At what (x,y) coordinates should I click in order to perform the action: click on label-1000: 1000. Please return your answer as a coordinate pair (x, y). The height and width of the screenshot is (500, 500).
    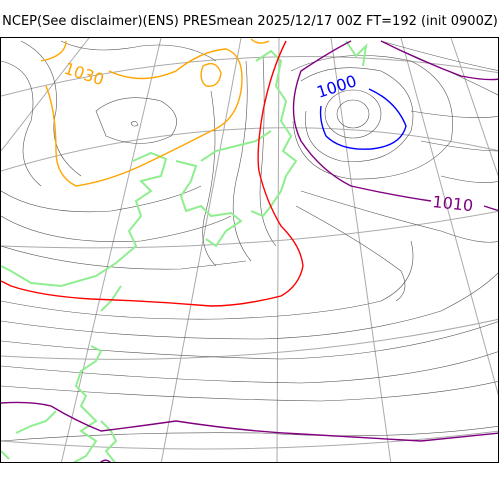
    Looking at the image, I should click on (336, 86).